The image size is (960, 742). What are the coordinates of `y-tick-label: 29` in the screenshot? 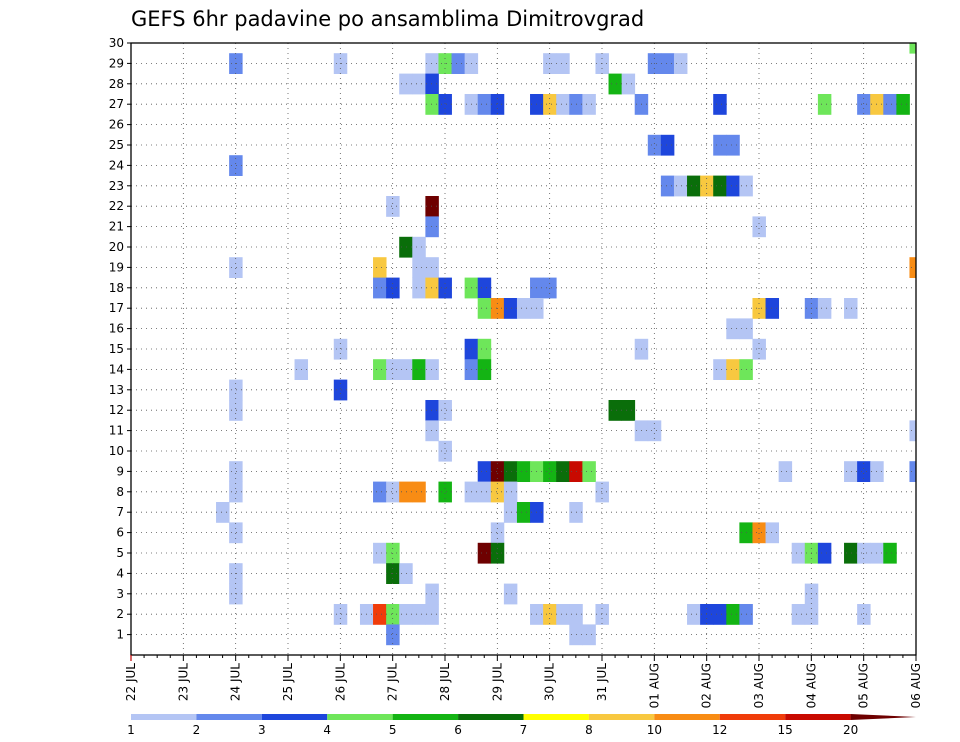 It's located at (116, 63).